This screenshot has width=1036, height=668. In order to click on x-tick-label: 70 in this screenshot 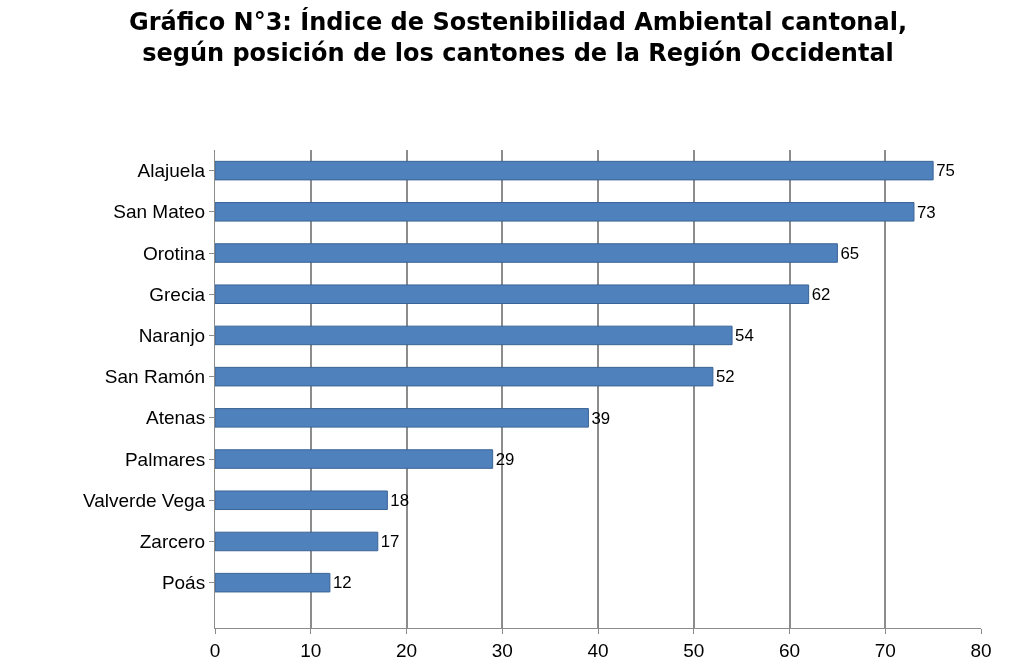, I will do `click(885, 650)`.